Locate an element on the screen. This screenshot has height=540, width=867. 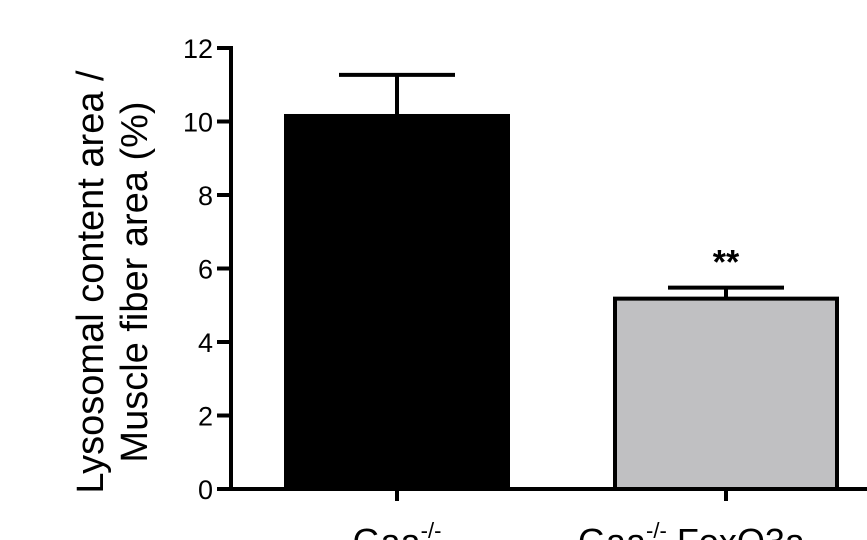
y-tick-label-8: 8 is located at coordinates (205, 196).